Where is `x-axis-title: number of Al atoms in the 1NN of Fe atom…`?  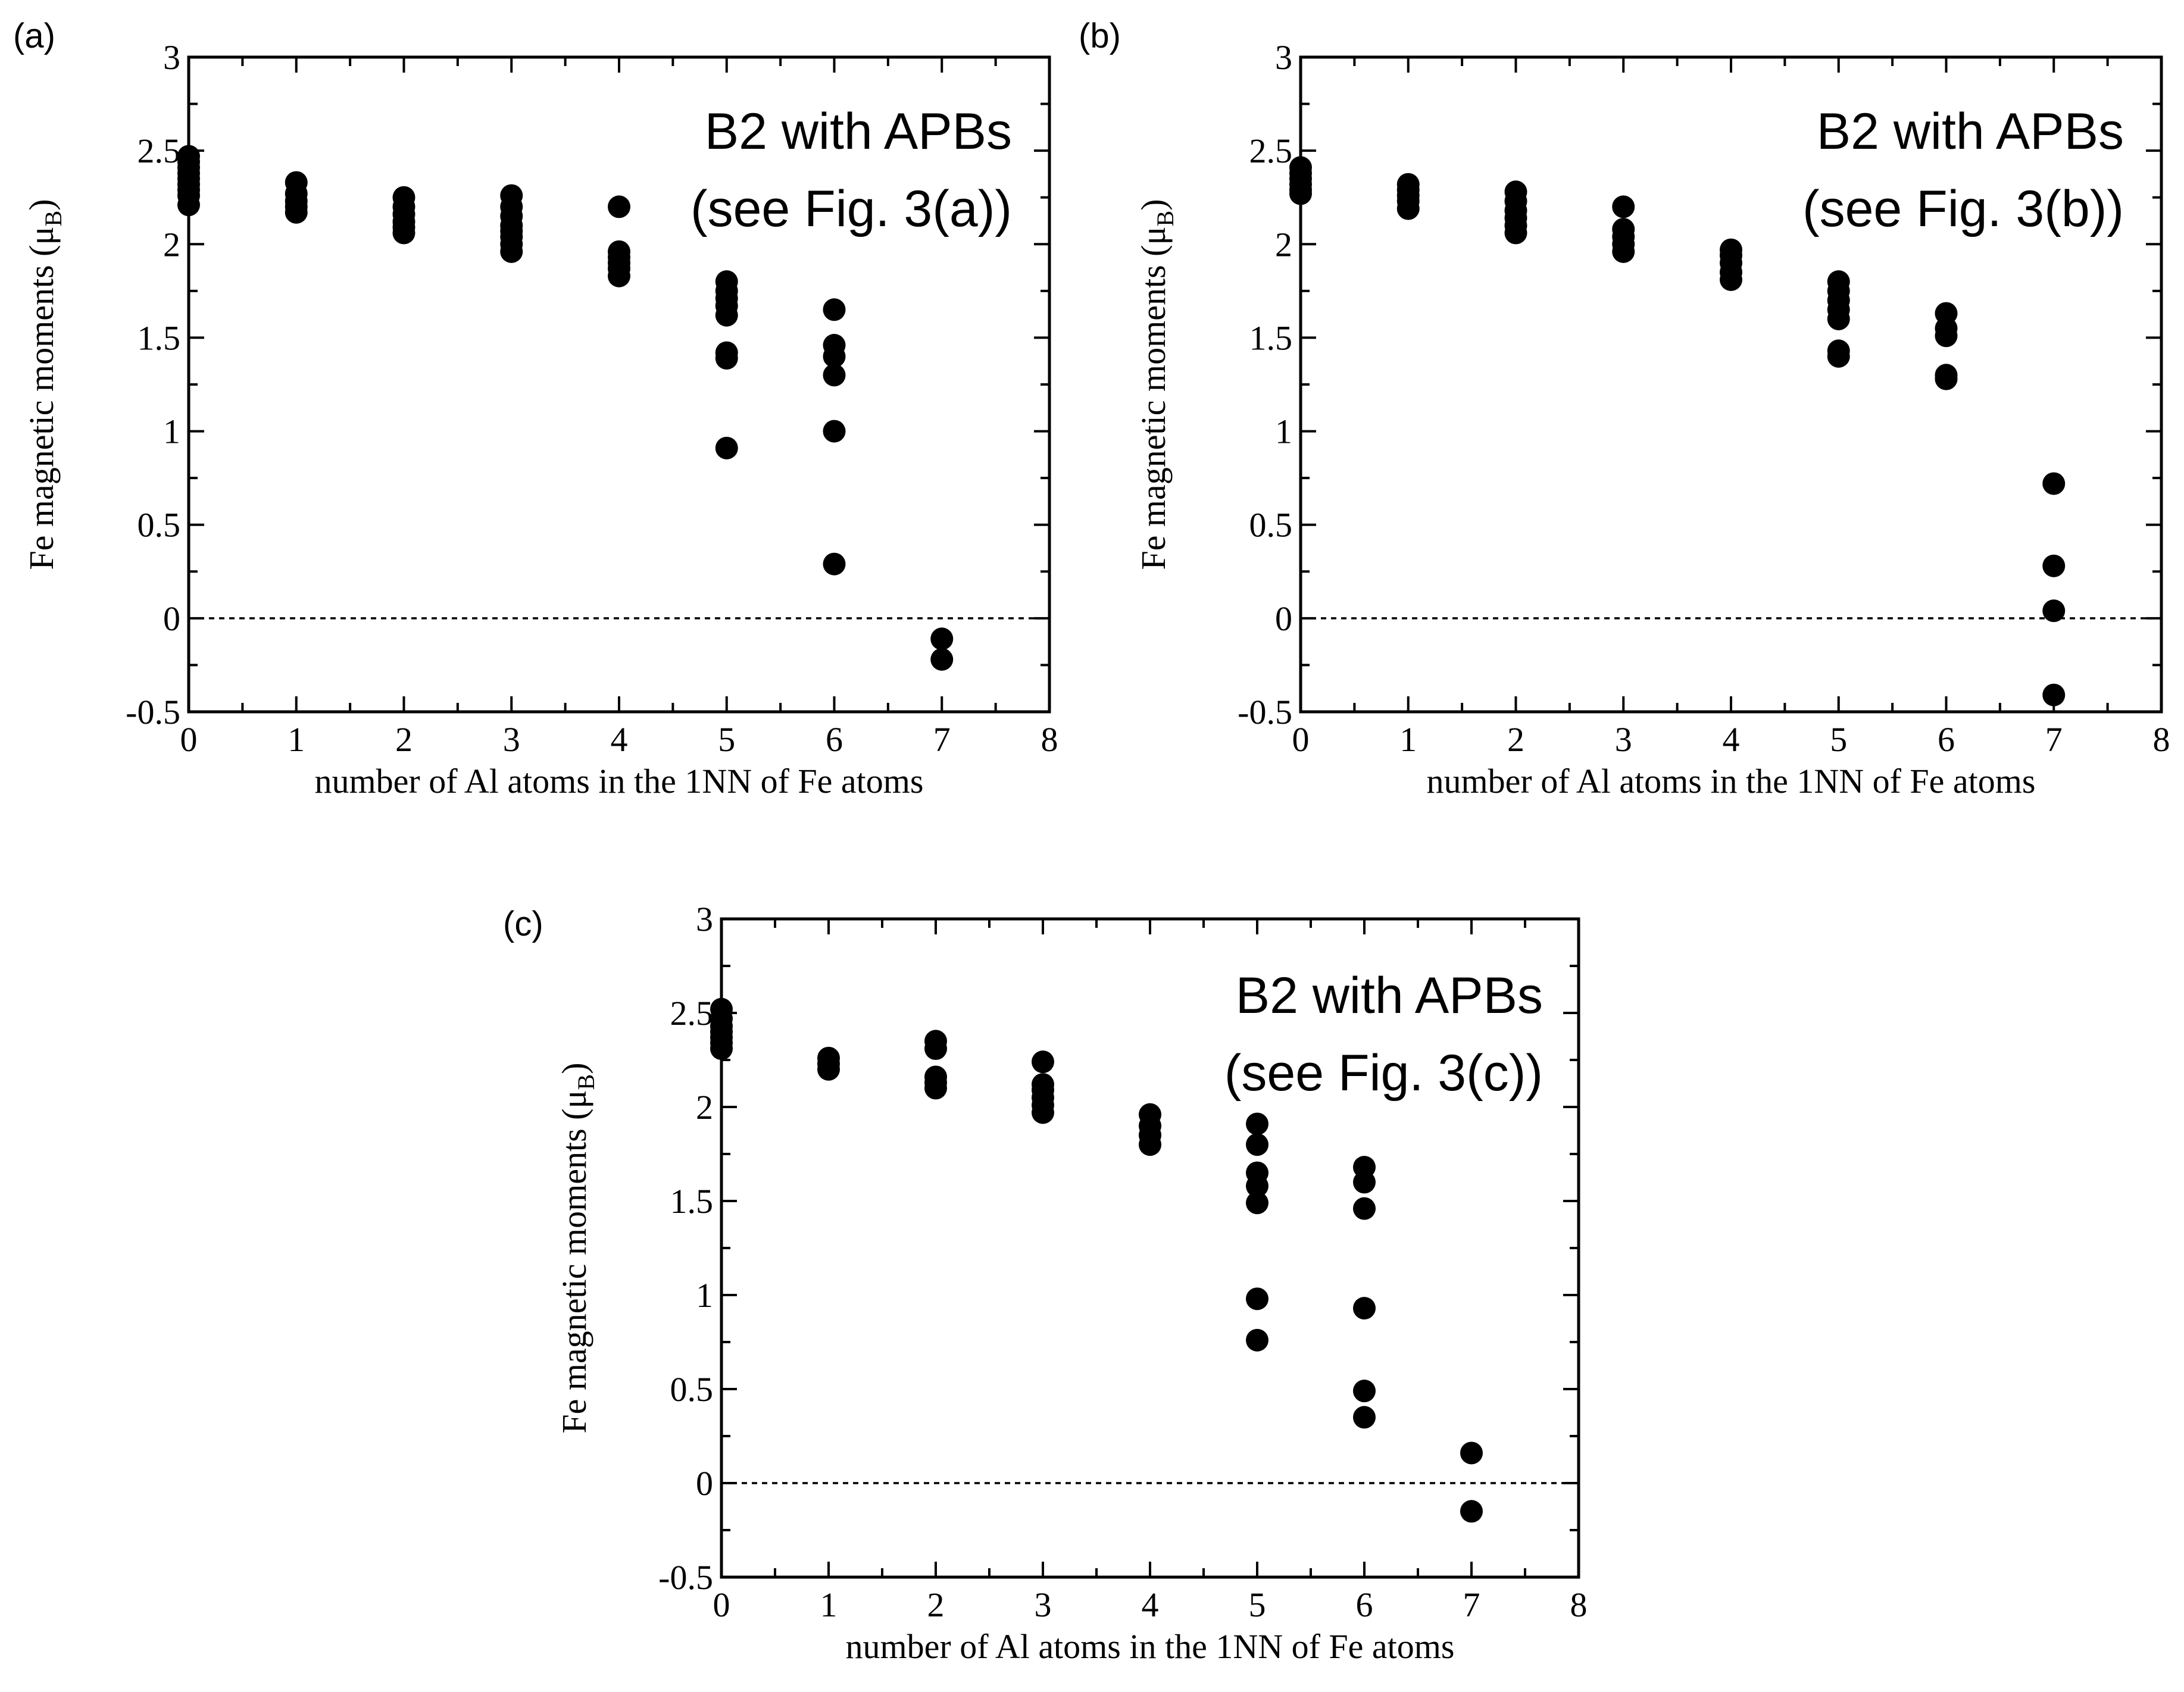
x-axis-title: number of Al atoms in the 1NN of Fe atom… is located at coordinates (1150, 1647).